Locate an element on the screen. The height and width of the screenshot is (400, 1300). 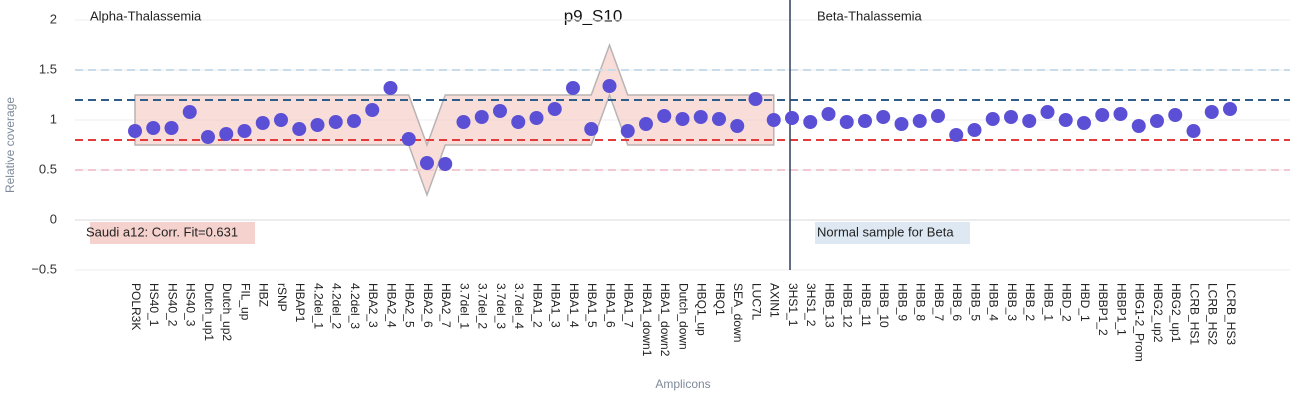
annotation: Normal sample for Beta is located at coordinates (885, 231).